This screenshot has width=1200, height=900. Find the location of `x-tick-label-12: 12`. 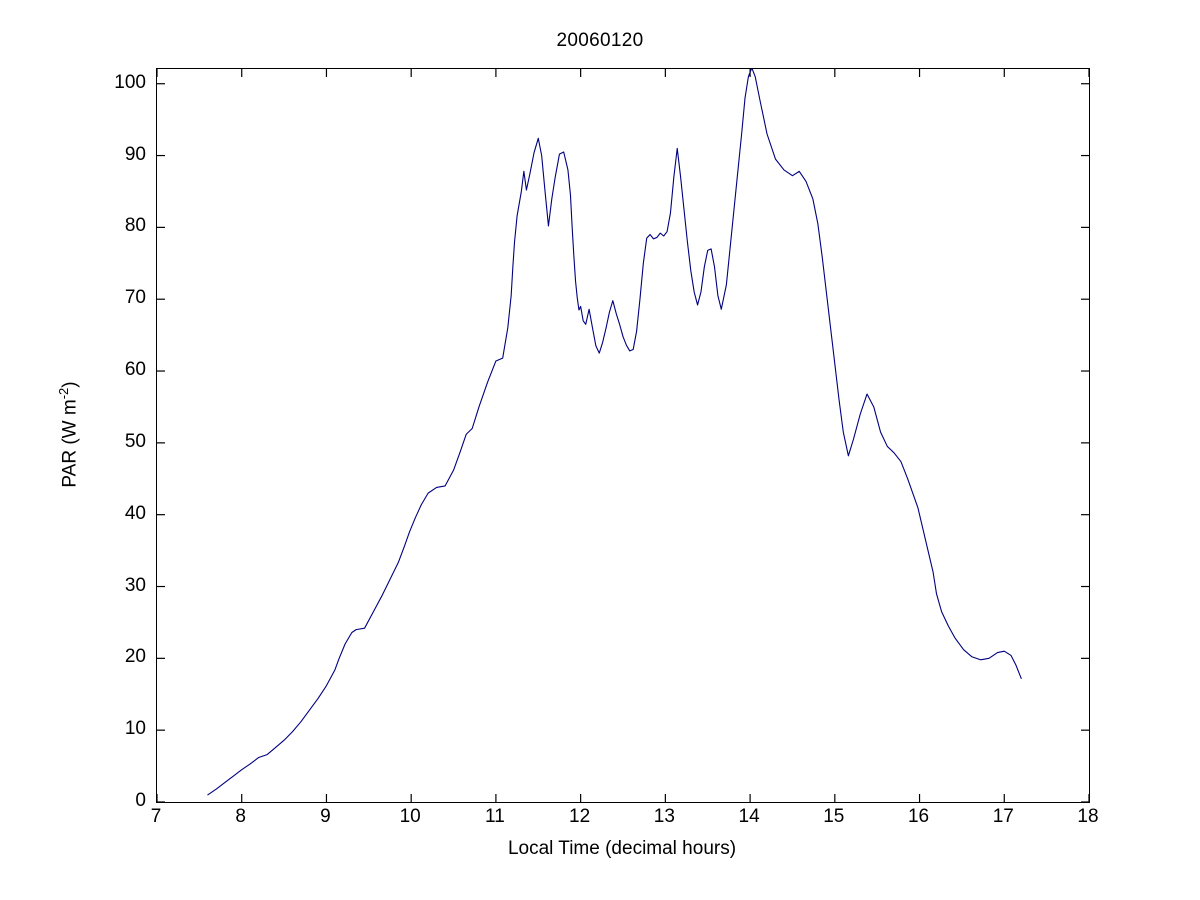

x-tick-label-12: 12 is located at coordinates (580, 816).